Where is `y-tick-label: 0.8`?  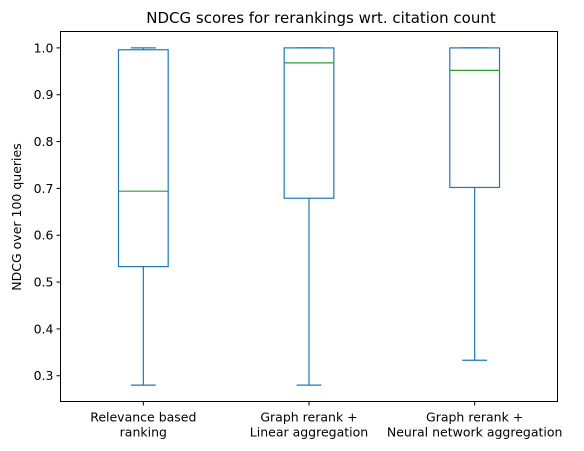 y-tick-label: 0.8 is located at coordinates (44, 141).